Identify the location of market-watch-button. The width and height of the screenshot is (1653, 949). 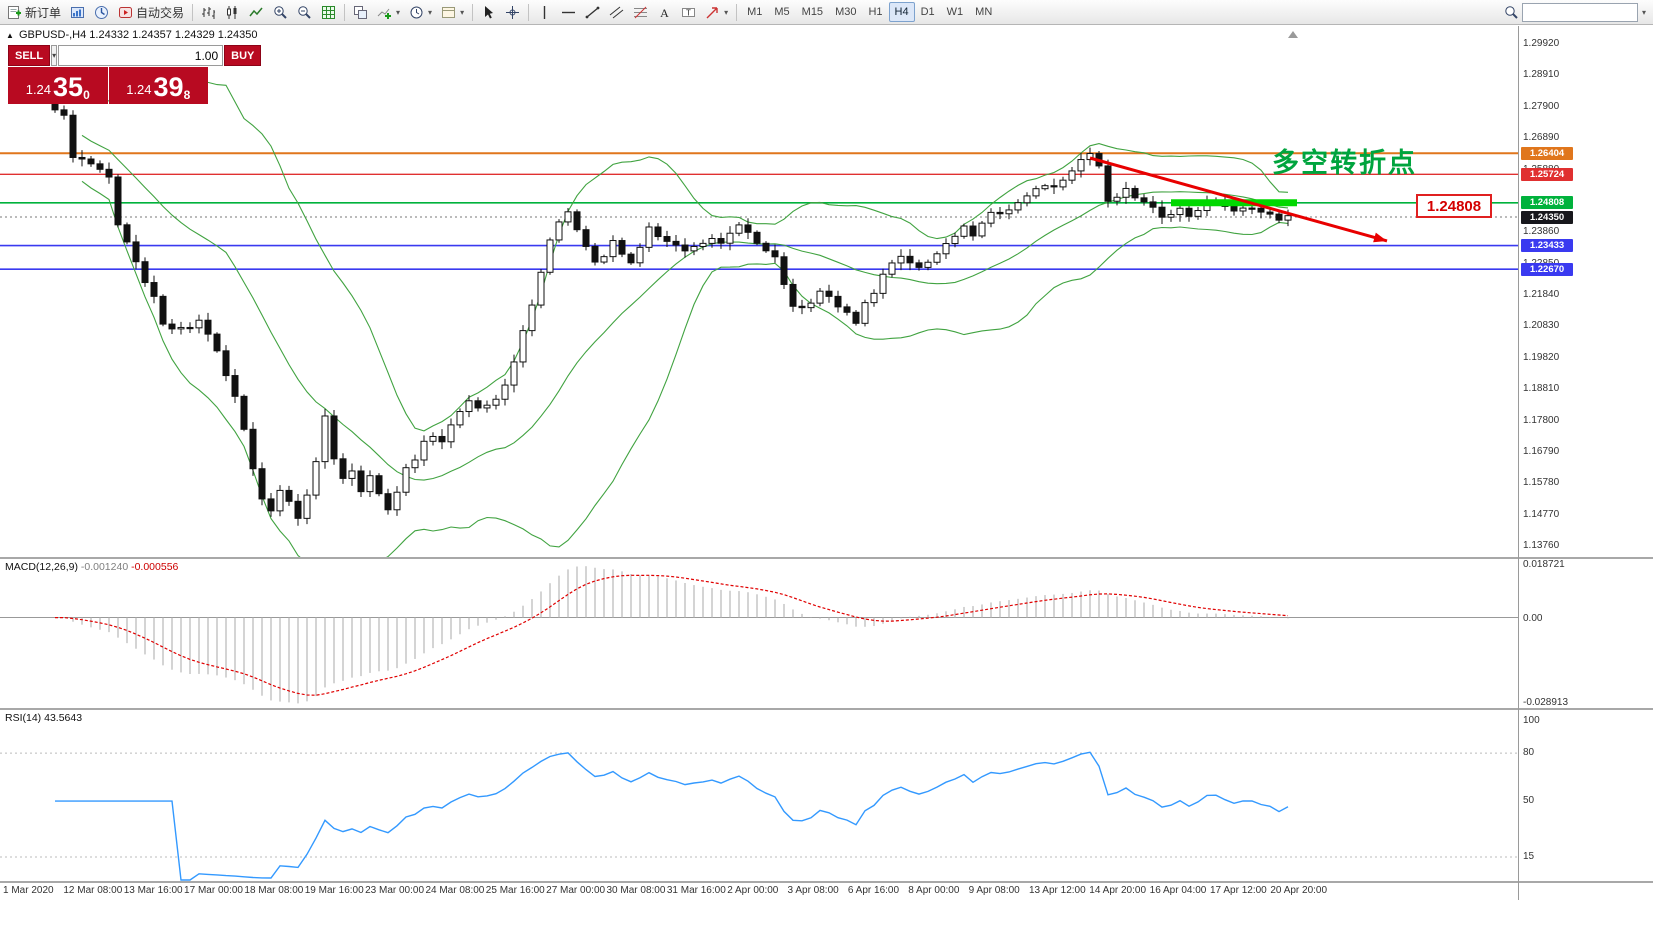
(77, 12).